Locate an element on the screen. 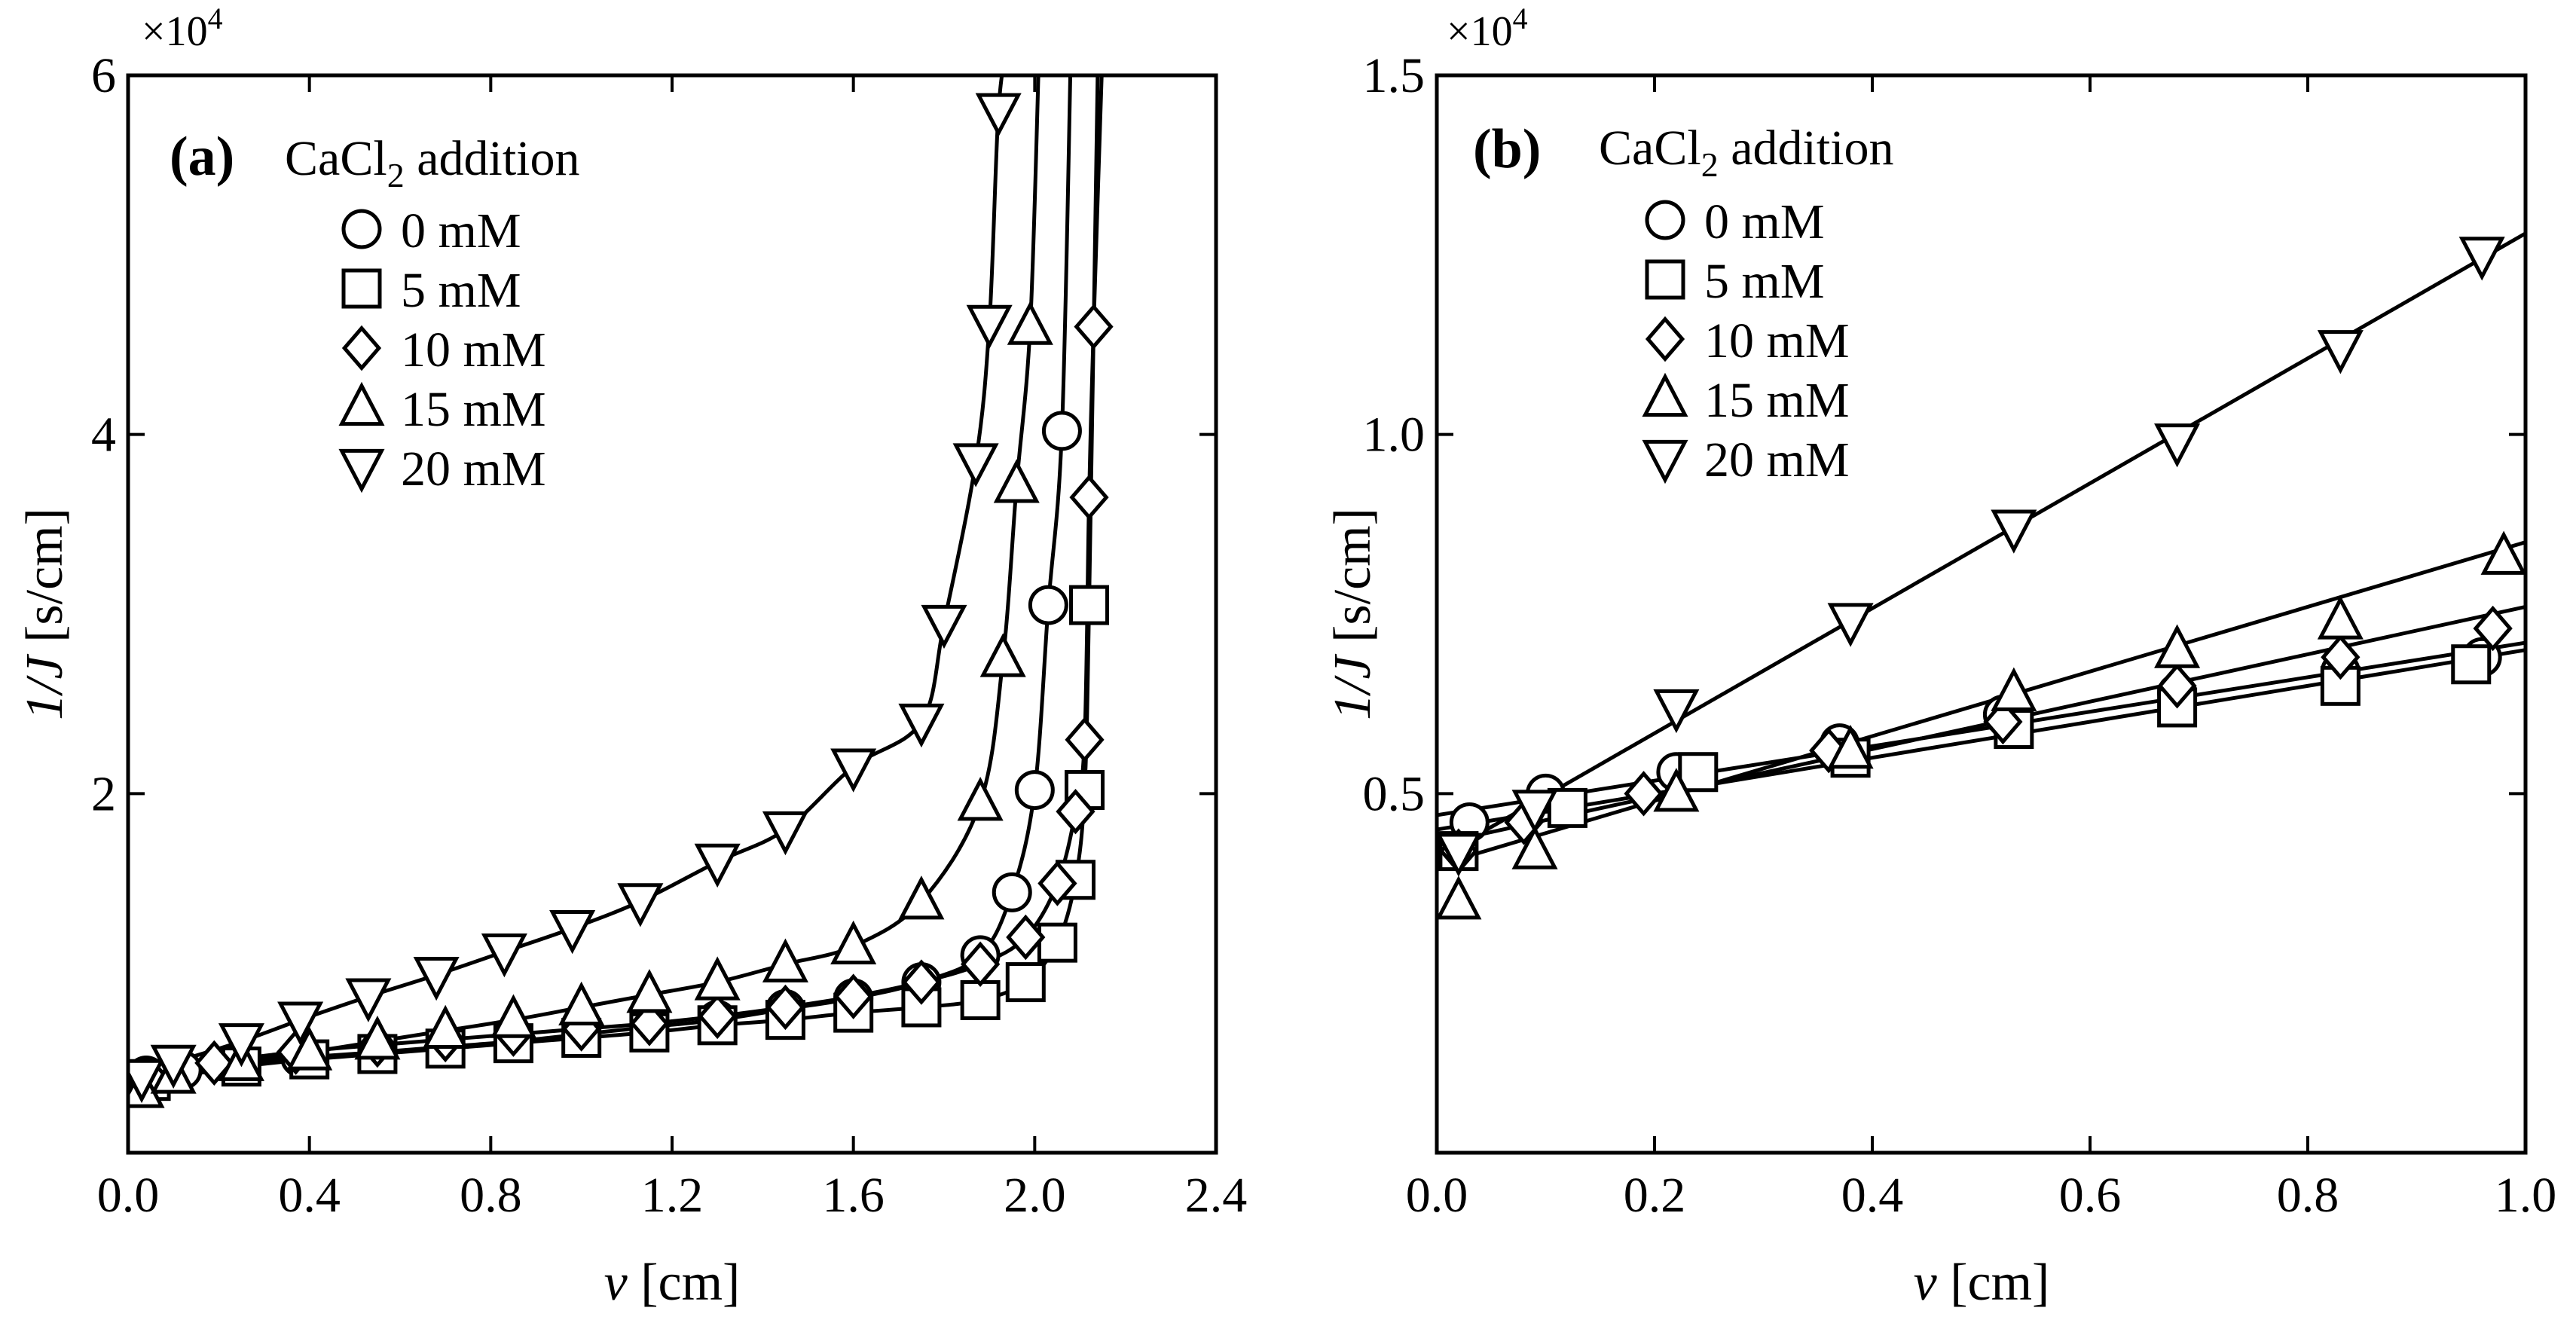 The height and width of the screenshot is (1320, 2576). y-tick-label: 0.5 is located at coordinates (1394, 793).